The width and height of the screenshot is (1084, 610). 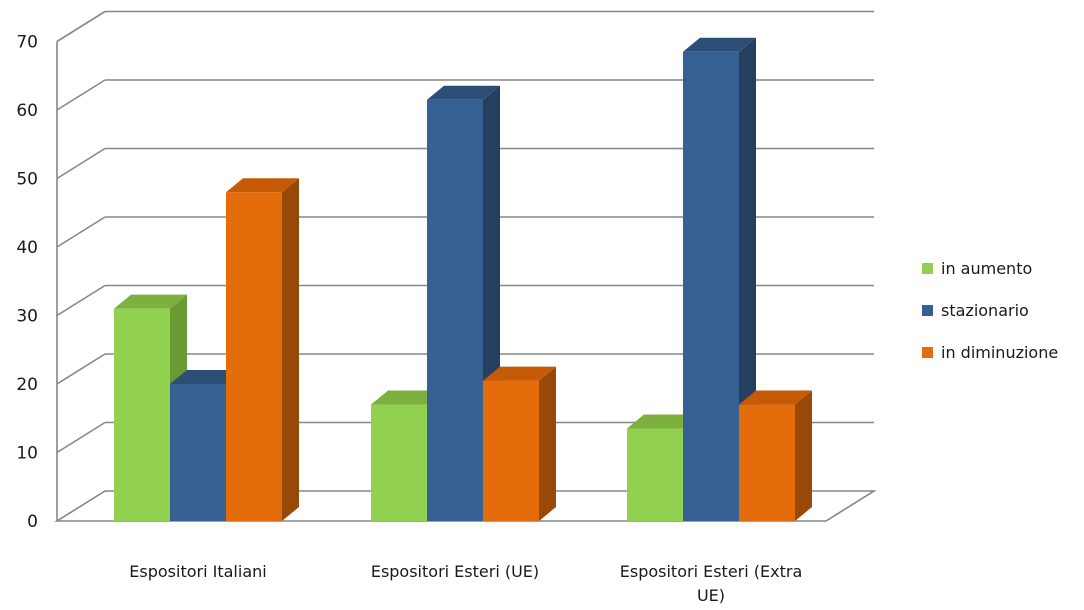 I want to click on y-tick-label: 60, so click(x=27, y=111).